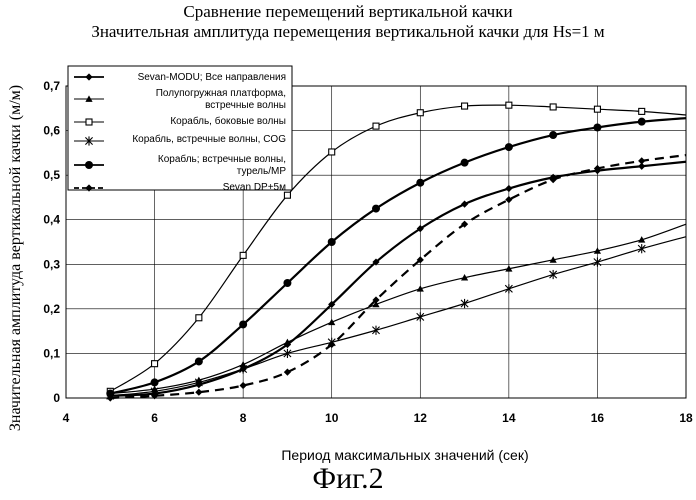 This screenshot has width=696, height=500. Describe the element at coordinates (245, 105) in the screenshot. I see `legend-label: встречные волны` at that location.